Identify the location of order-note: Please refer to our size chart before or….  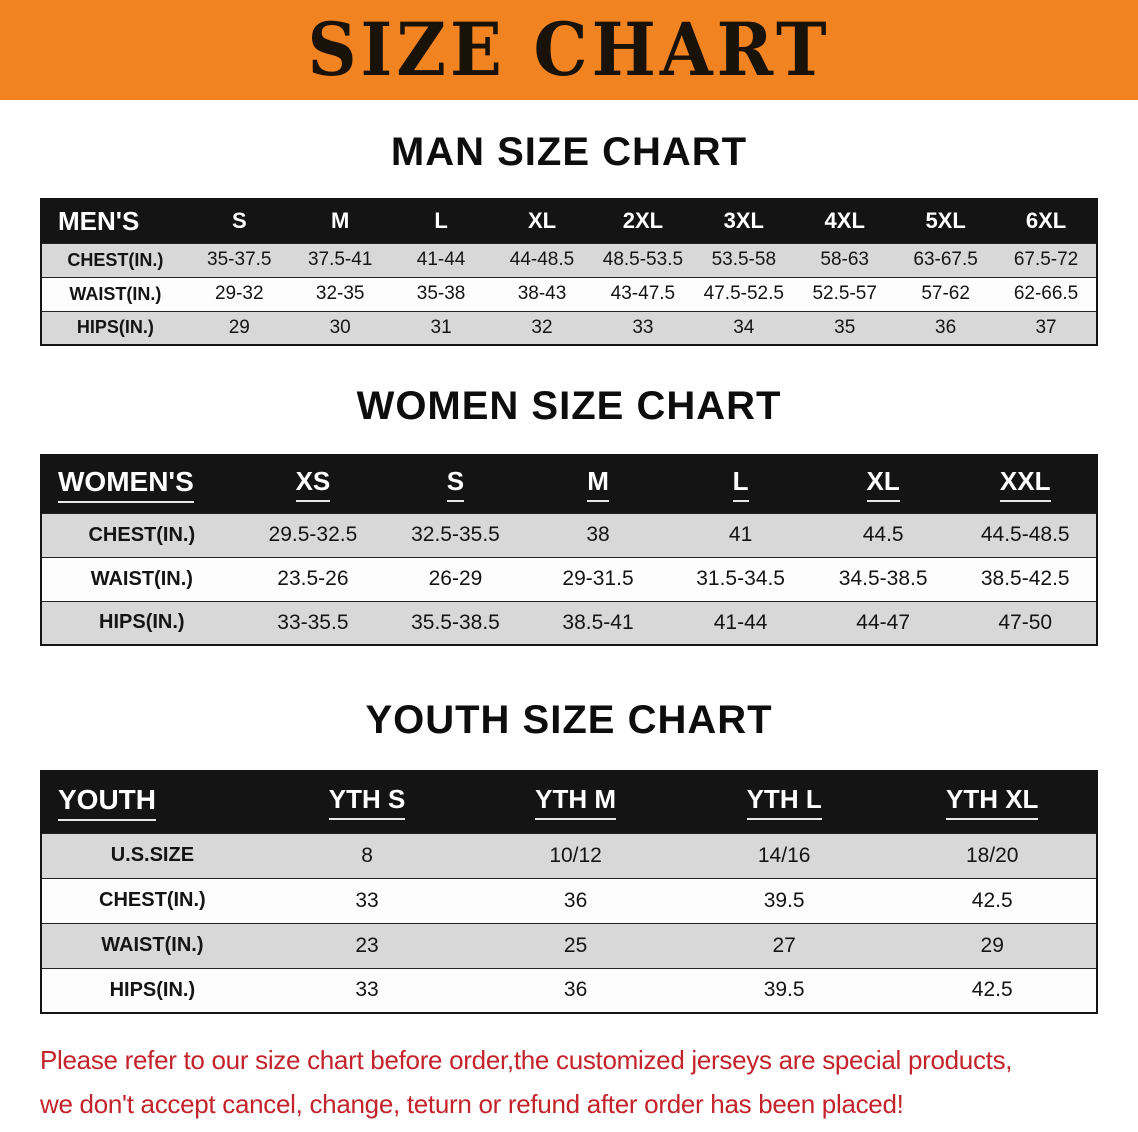
(589, 1082).